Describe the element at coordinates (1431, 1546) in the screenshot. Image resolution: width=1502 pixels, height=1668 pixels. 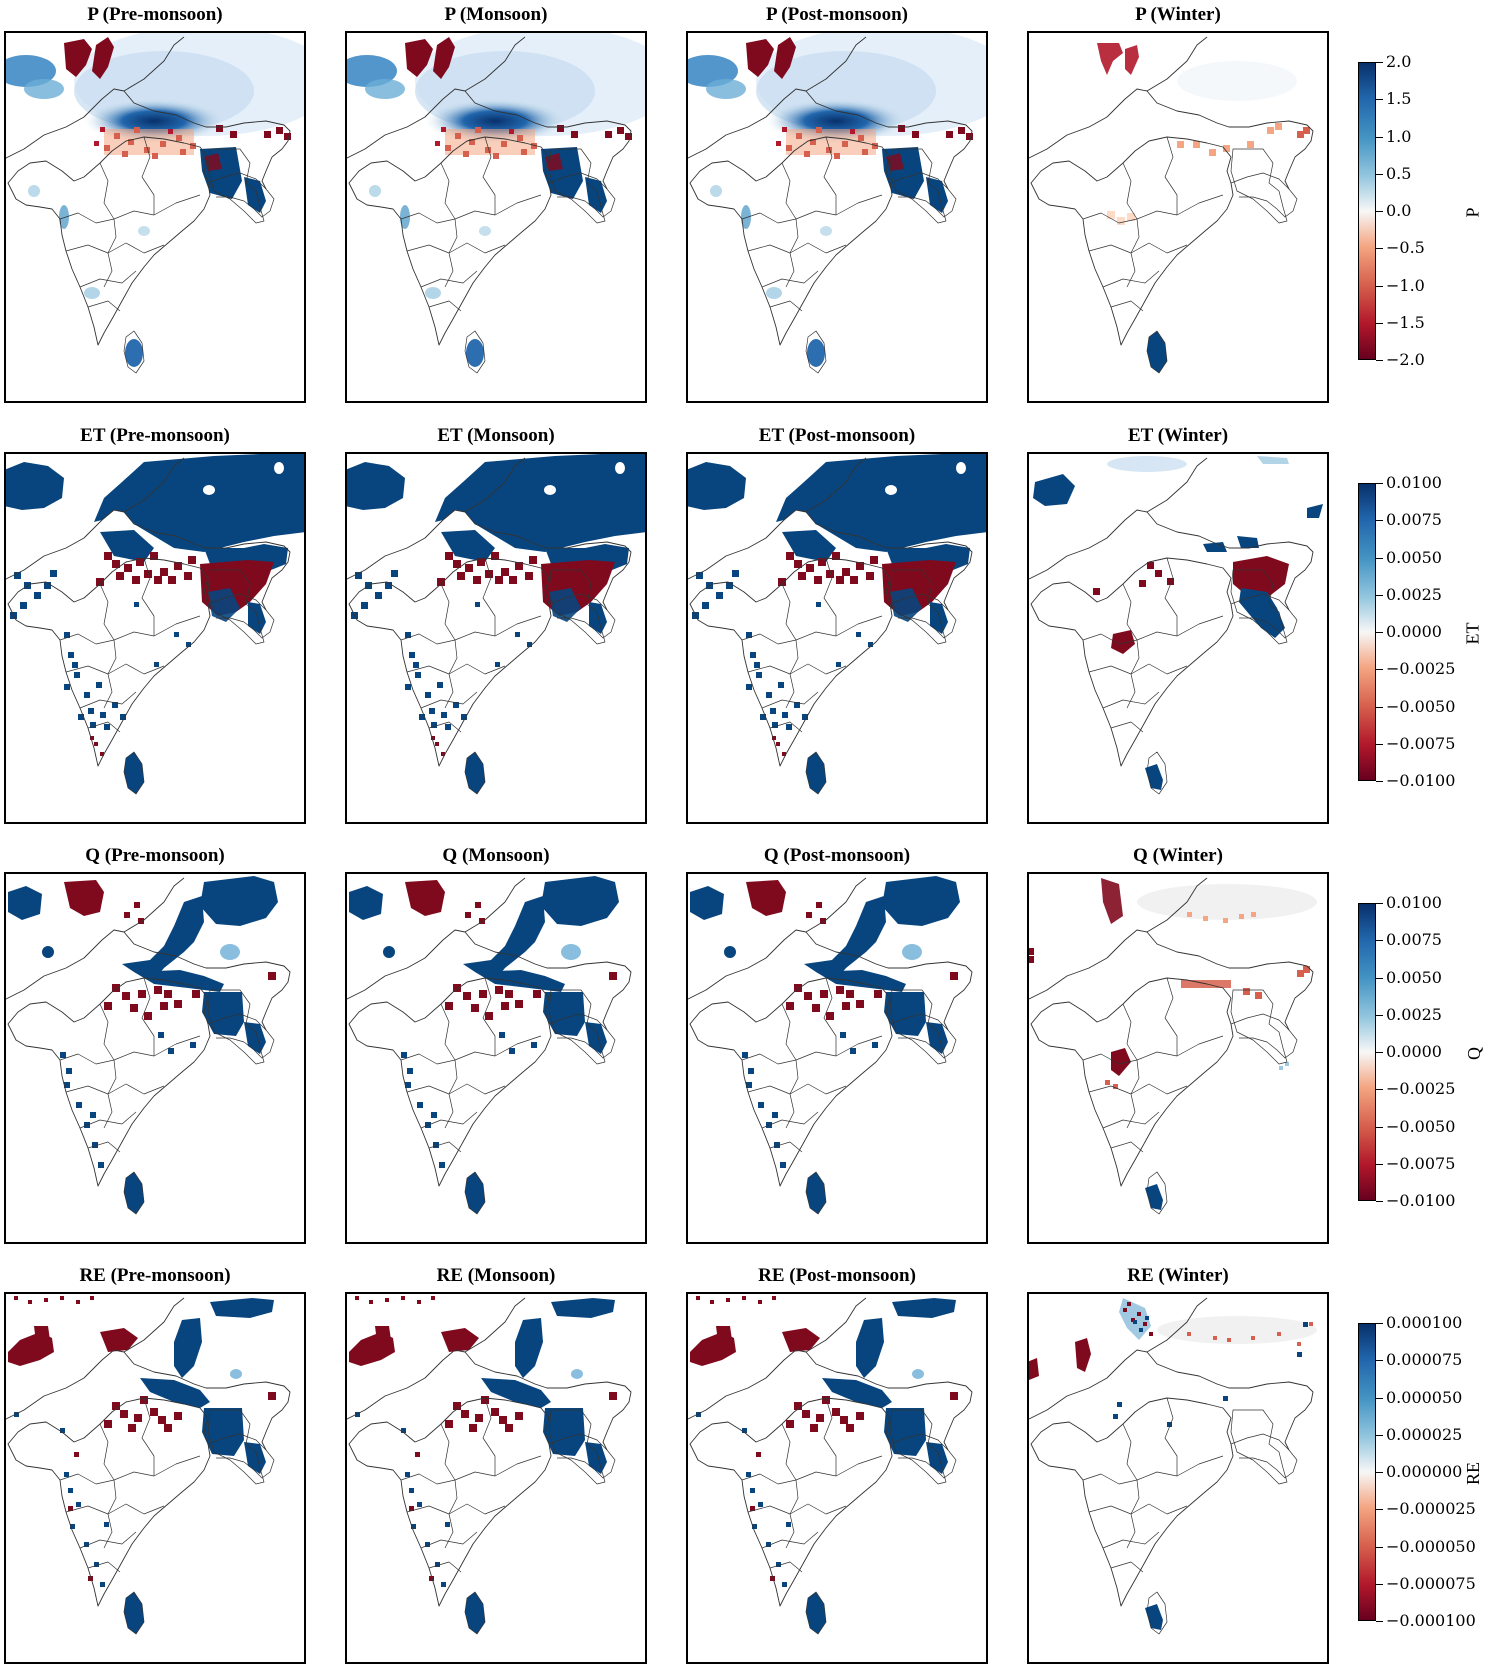
I see `colorbar-tick-label: −0.000050` at that location.